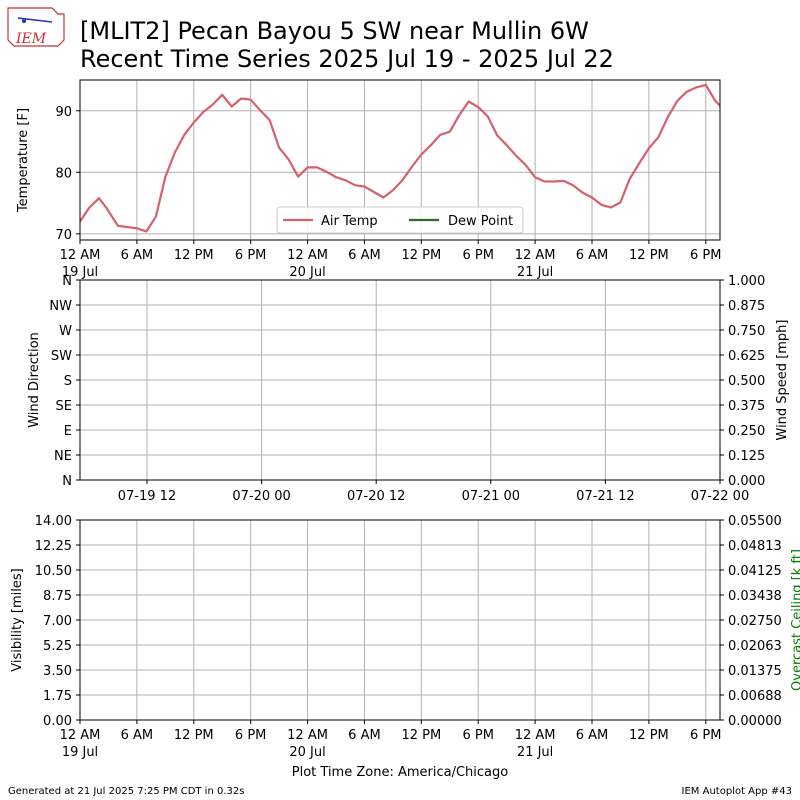  What do you see at coordinates (57, 721) in the screenshot?
I see `visibility-ytick-label: 0.00` at bounding box center [57, 721].